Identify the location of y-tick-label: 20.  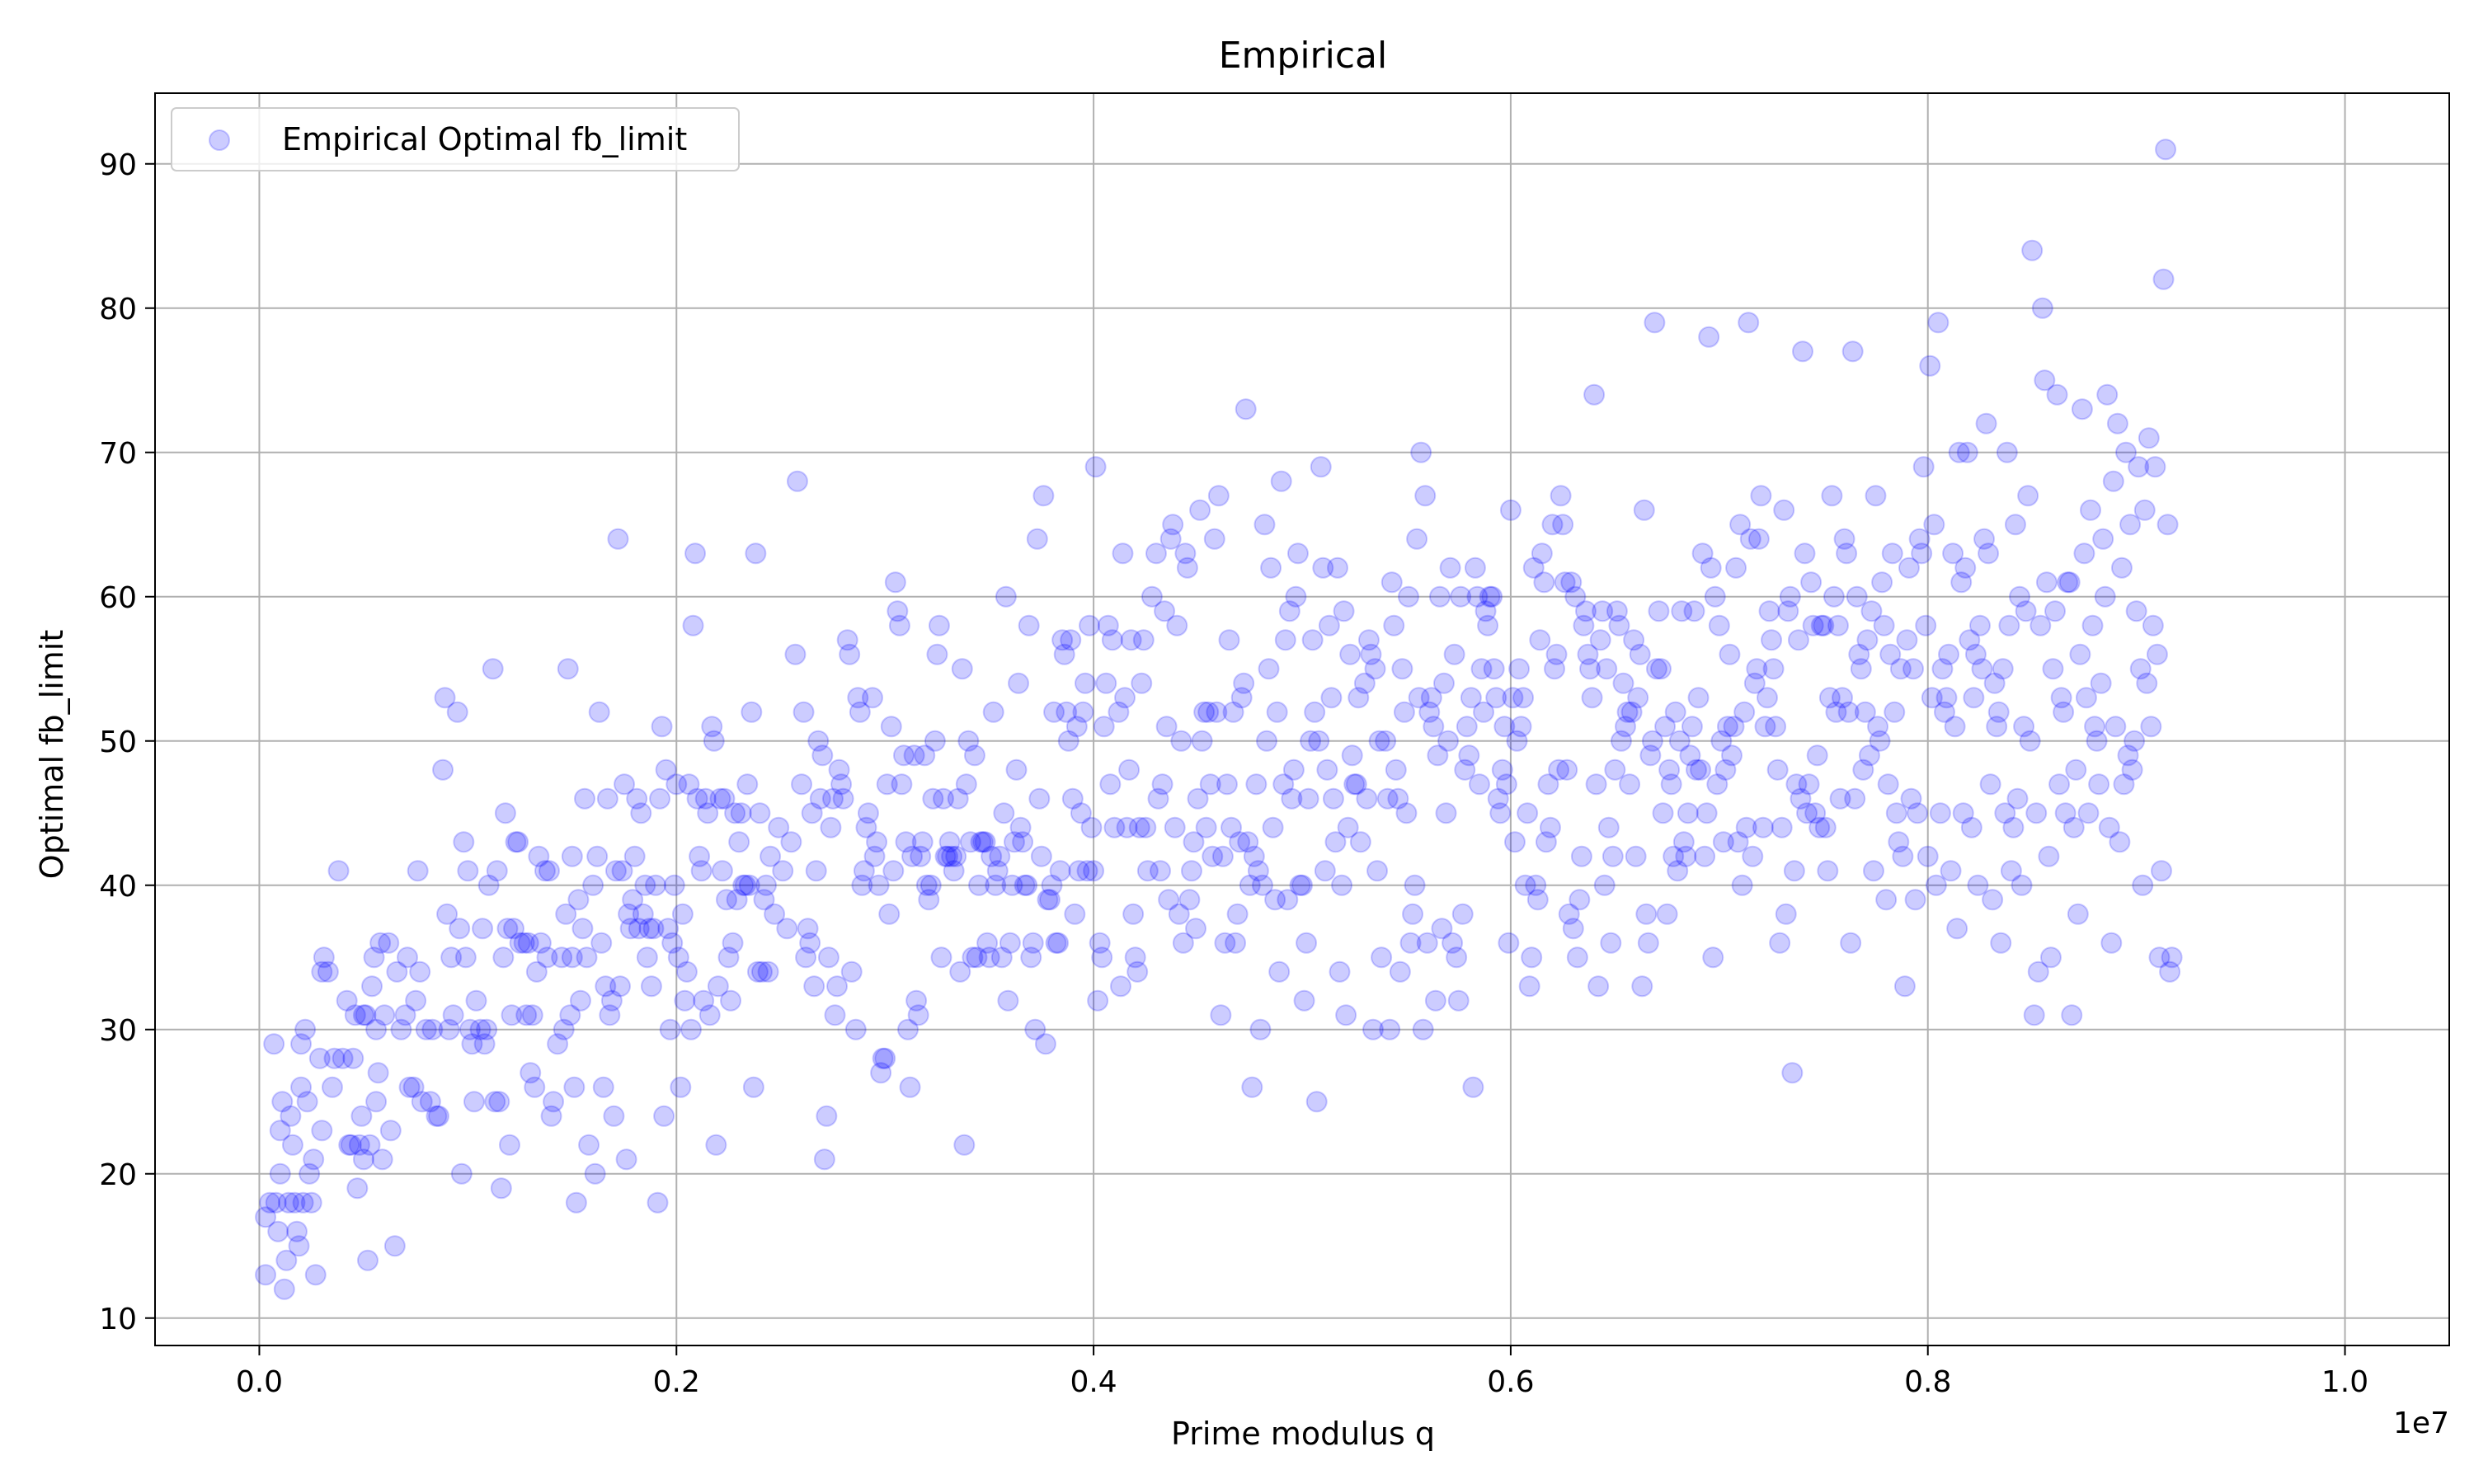
(118, 1175).